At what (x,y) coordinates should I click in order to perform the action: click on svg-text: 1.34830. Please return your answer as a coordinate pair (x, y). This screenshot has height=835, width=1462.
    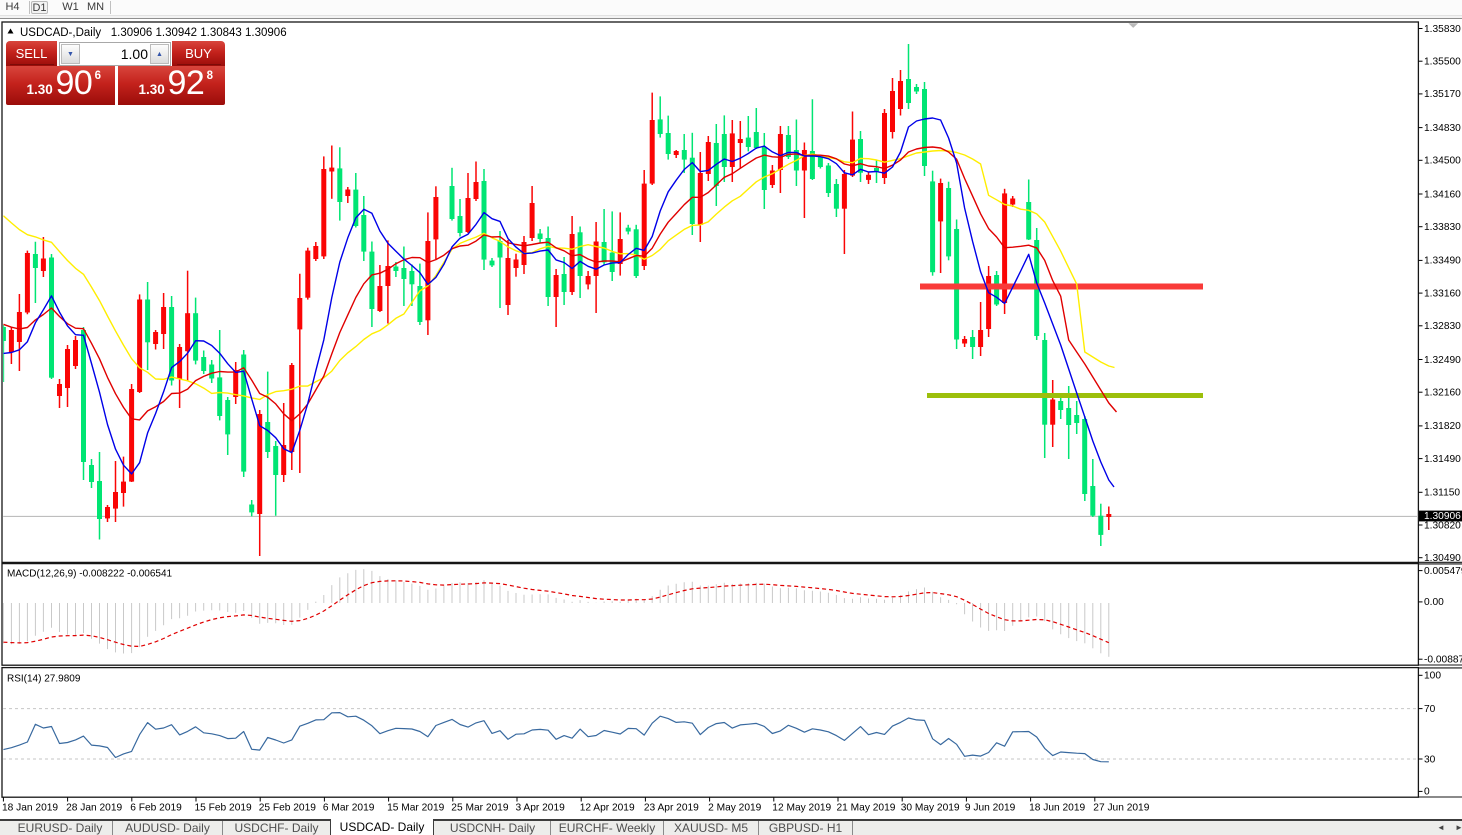
    Looking at the image, I should click on (1442, 128).